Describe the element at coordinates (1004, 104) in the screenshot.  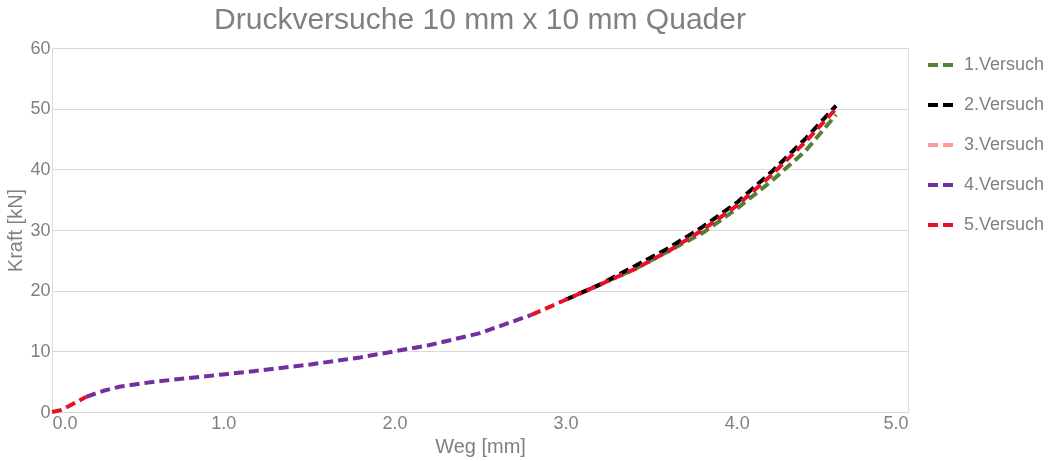
I see `legend-label: 2.Versuch` at that location.